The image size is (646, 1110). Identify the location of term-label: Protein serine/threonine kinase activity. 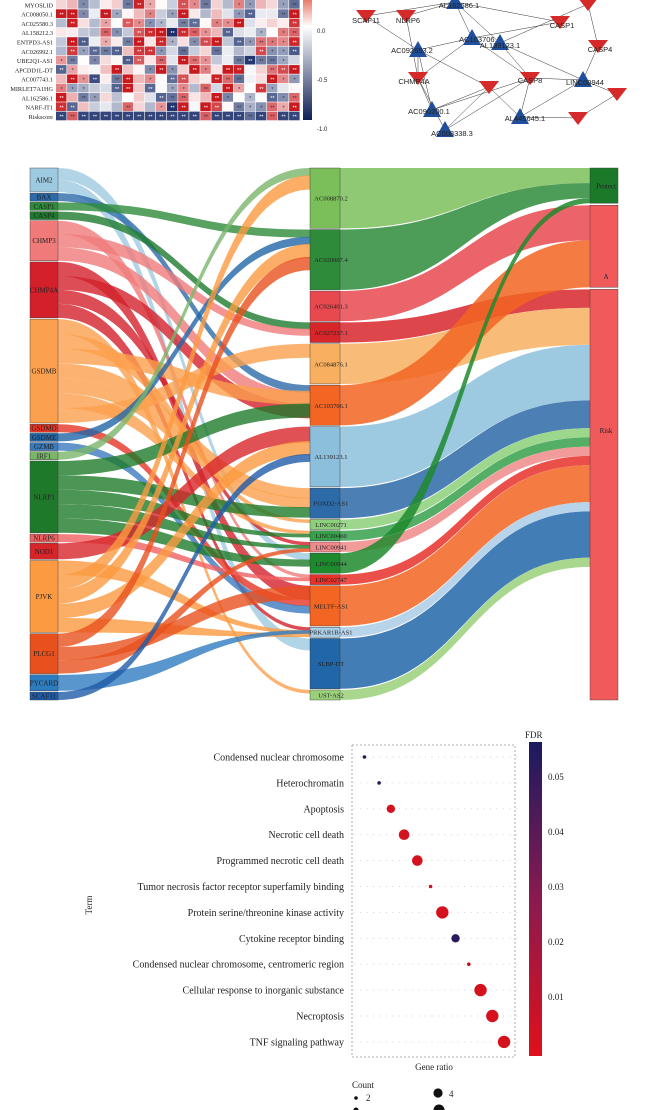
(266, 913).